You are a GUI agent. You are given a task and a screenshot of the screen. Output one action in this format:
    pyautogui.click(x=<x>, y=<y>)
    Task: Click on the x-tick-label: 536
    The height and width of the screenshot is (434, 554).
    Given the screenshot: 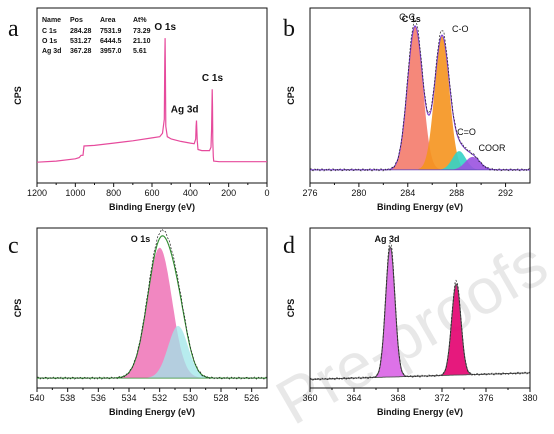 What is the action you would take?
    pyautogui.click(x=98, y=398)
    